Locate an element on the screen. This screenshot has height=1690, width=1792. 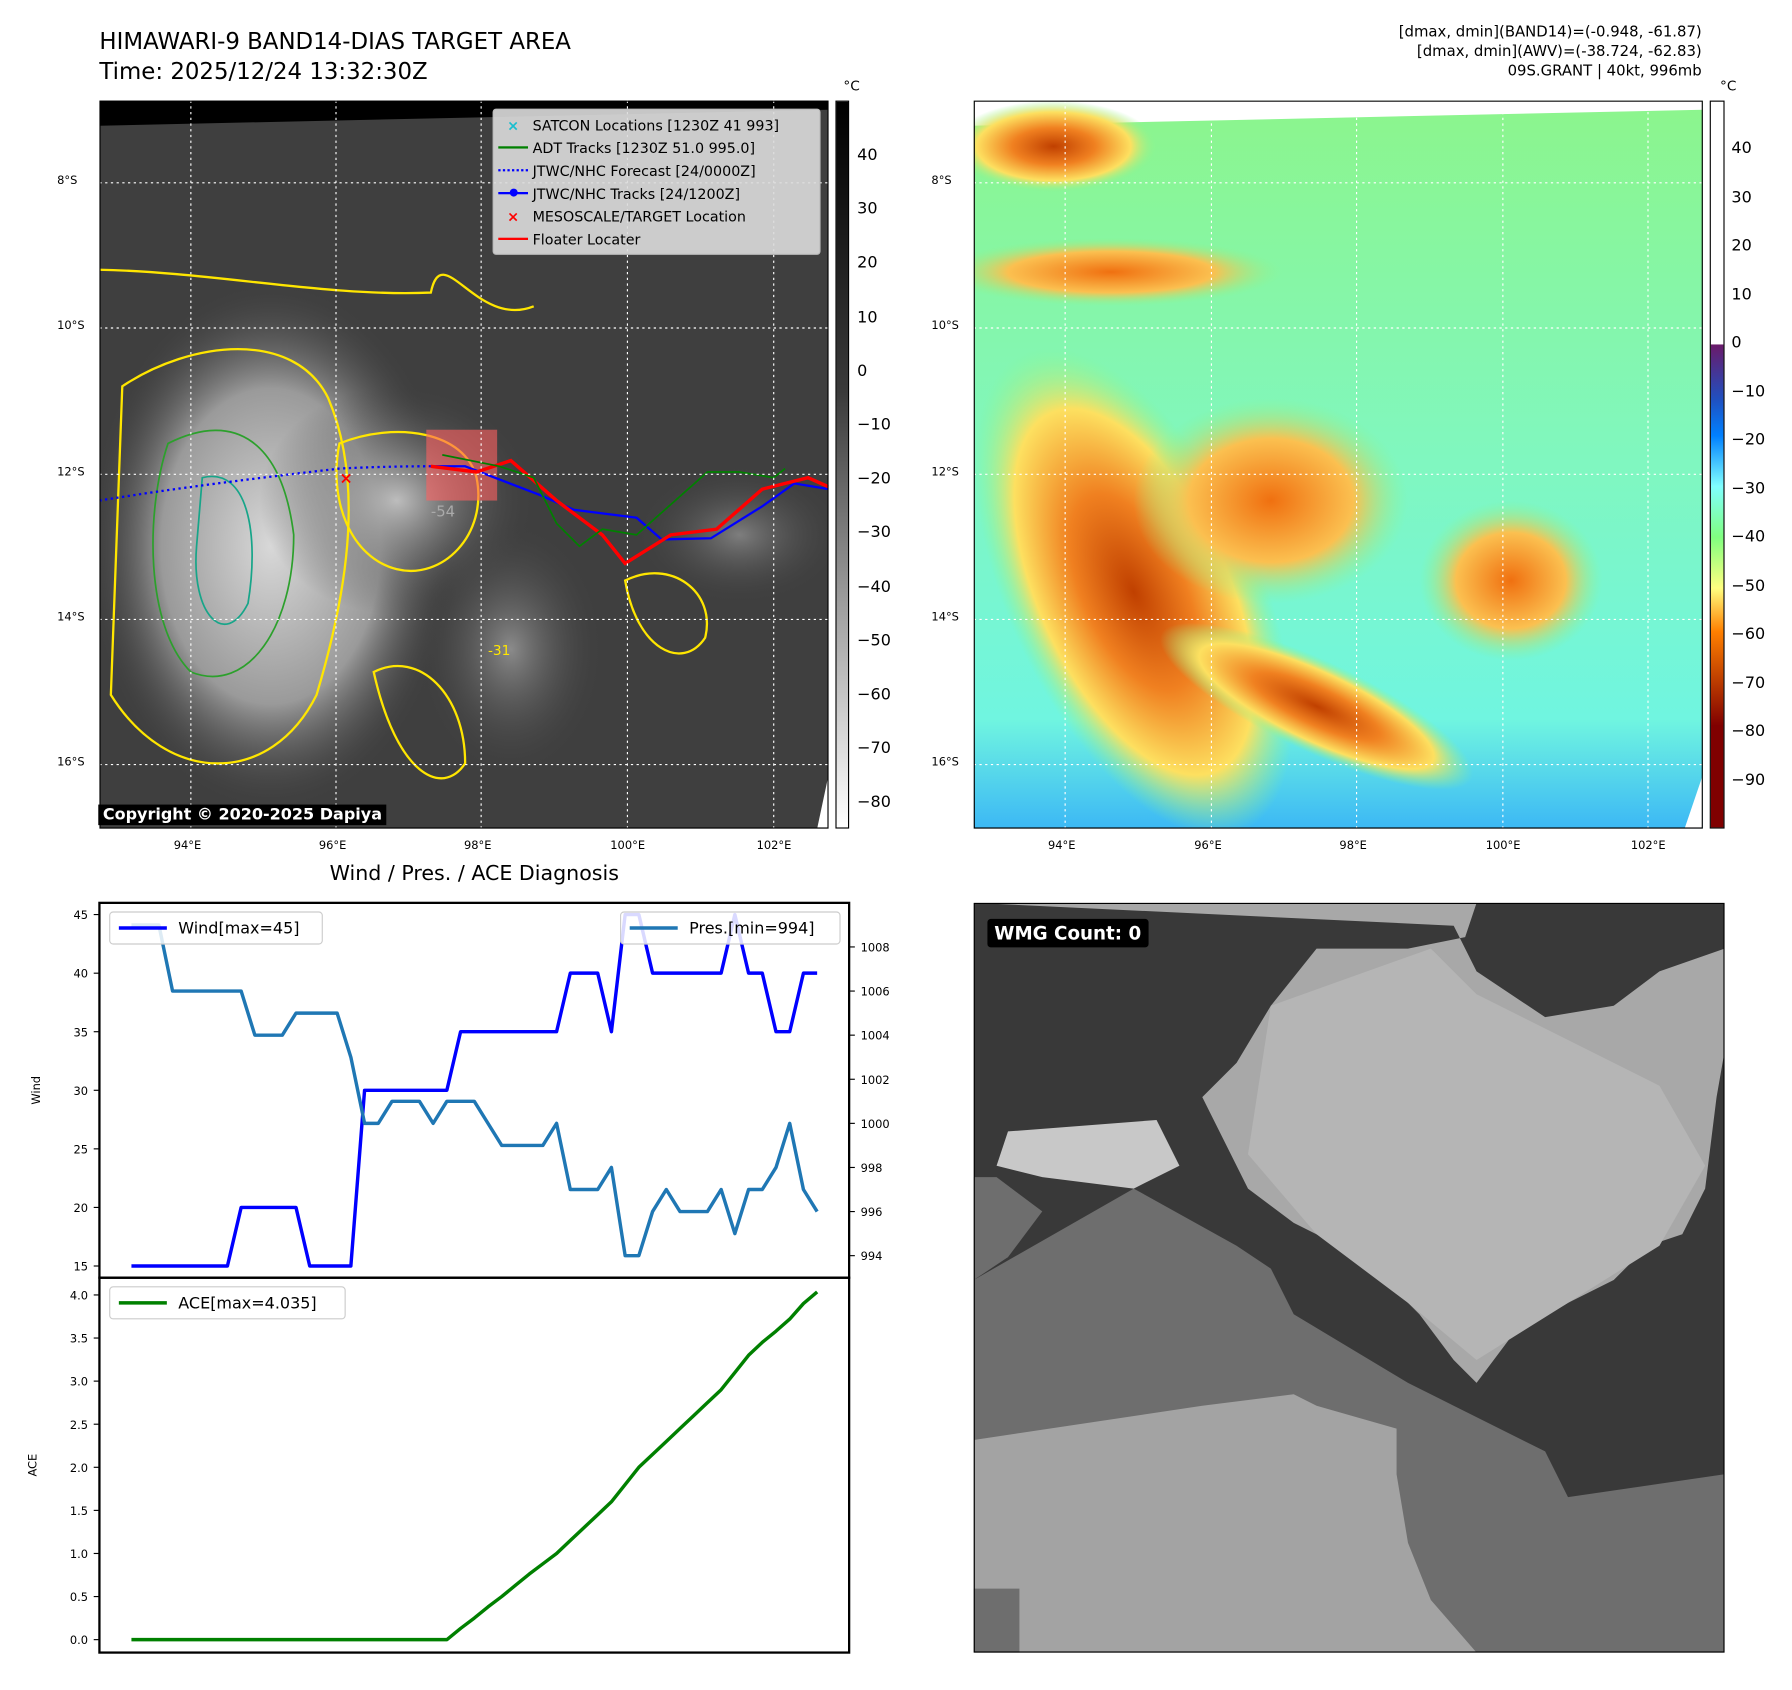
y-right-tick-label: 998 is located at coordinates (872, 1168).